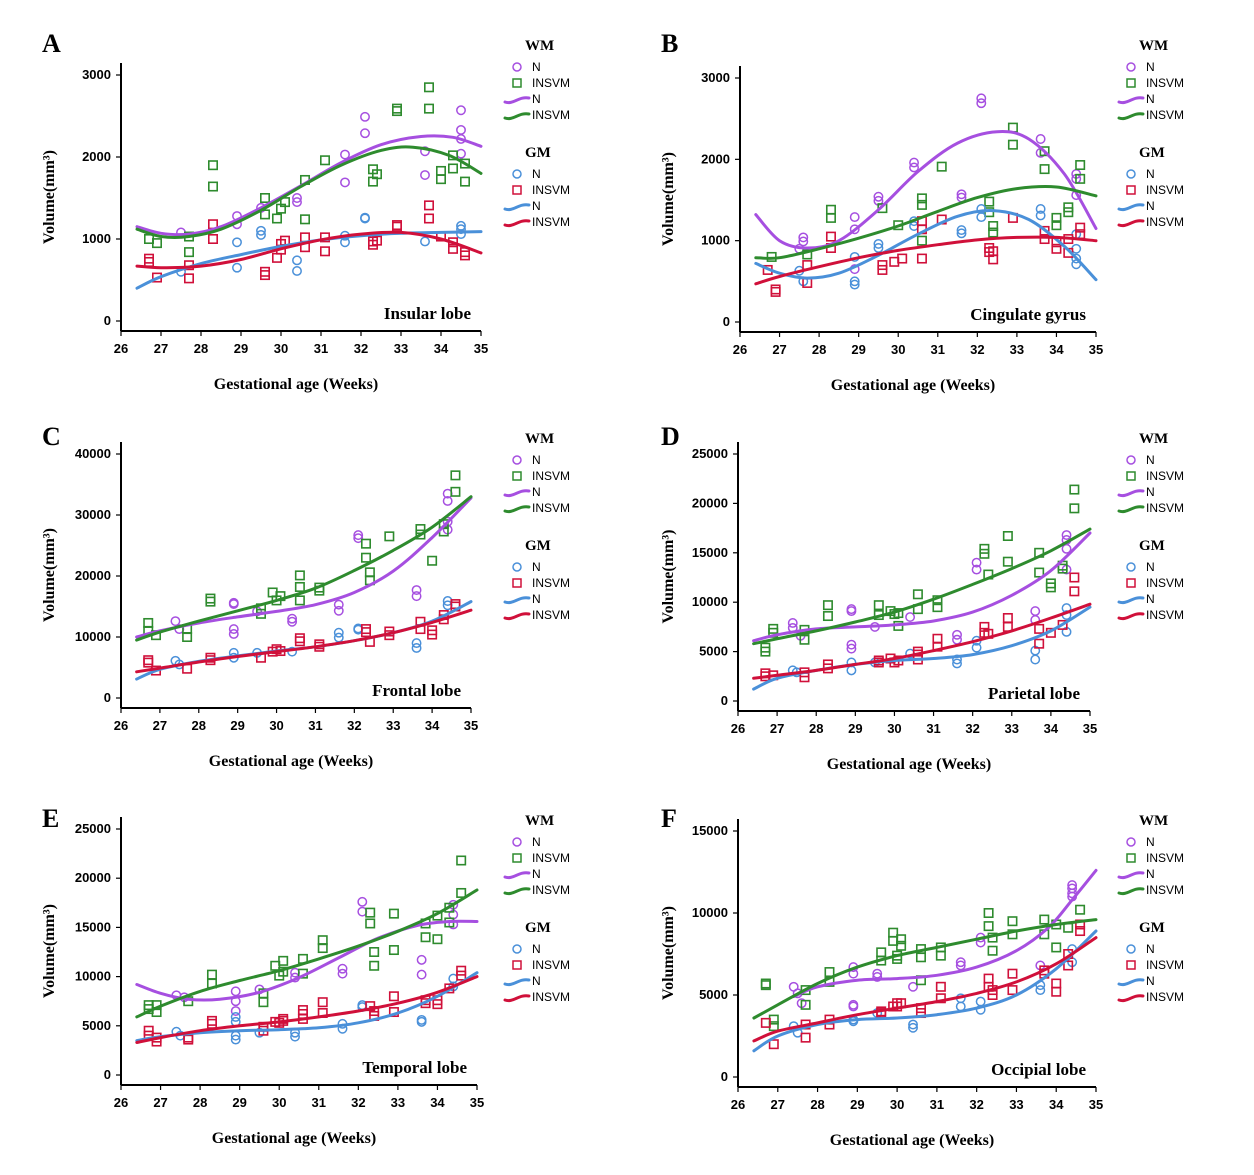  Describe the element at coordinates (517, 567) in the screenshot. I see `legend-marker-circle` at that location.